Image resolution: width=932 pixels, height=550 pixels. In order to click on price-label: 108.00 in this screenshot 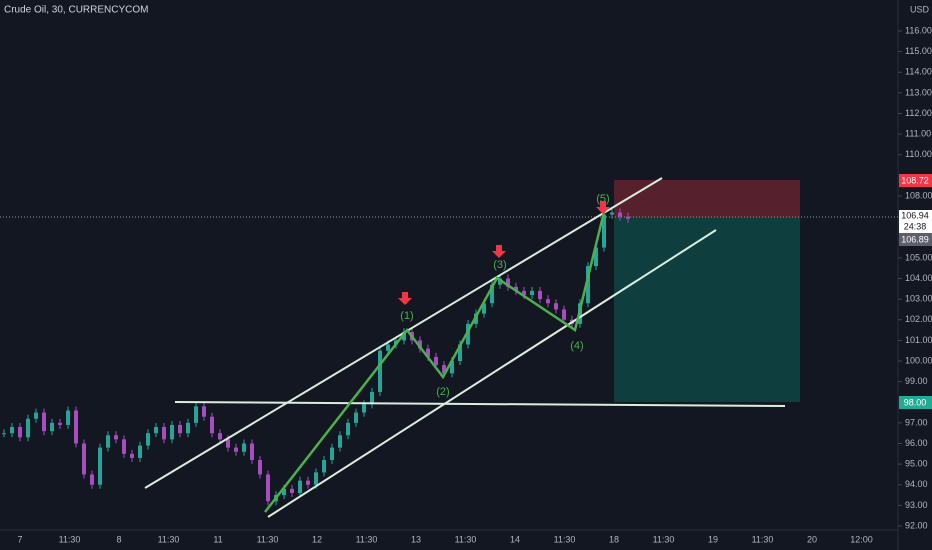, I will do `click(918, 195)`.